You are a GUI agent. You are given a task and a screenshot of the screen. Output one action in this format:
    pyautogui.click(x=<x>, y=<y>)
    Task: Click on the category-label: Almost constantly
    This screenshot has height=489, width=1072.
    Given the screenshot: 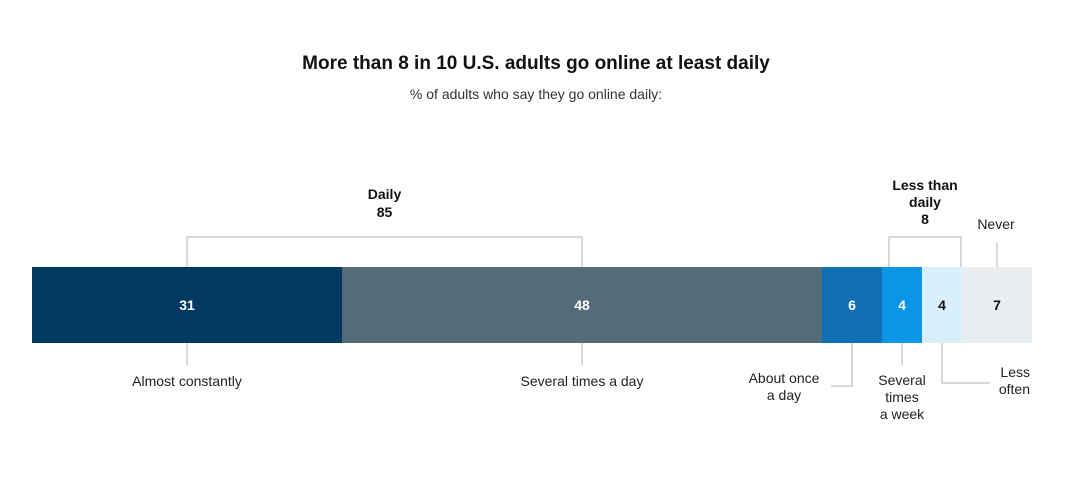 What is the action you would take?
    pyautogui.click(x=187, y=381)
    